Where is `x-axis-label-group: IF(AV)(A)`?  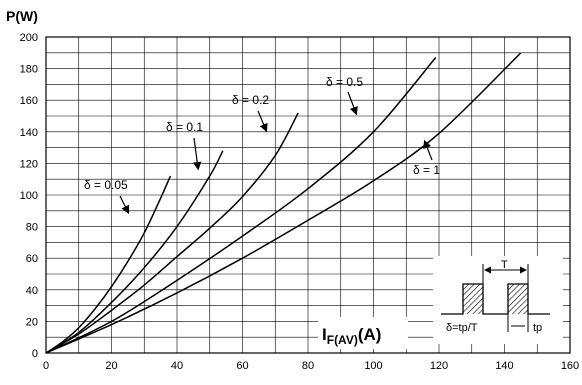
x-axis-label-group: IF(AV)(A) is located at coordinates (363, 333).